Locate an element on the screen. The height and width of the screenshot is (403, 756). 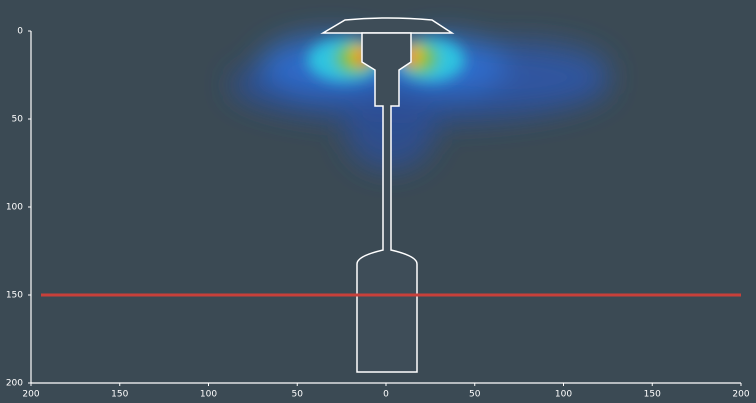
y-tick-label: 150 is located at coordinates (14, 296).